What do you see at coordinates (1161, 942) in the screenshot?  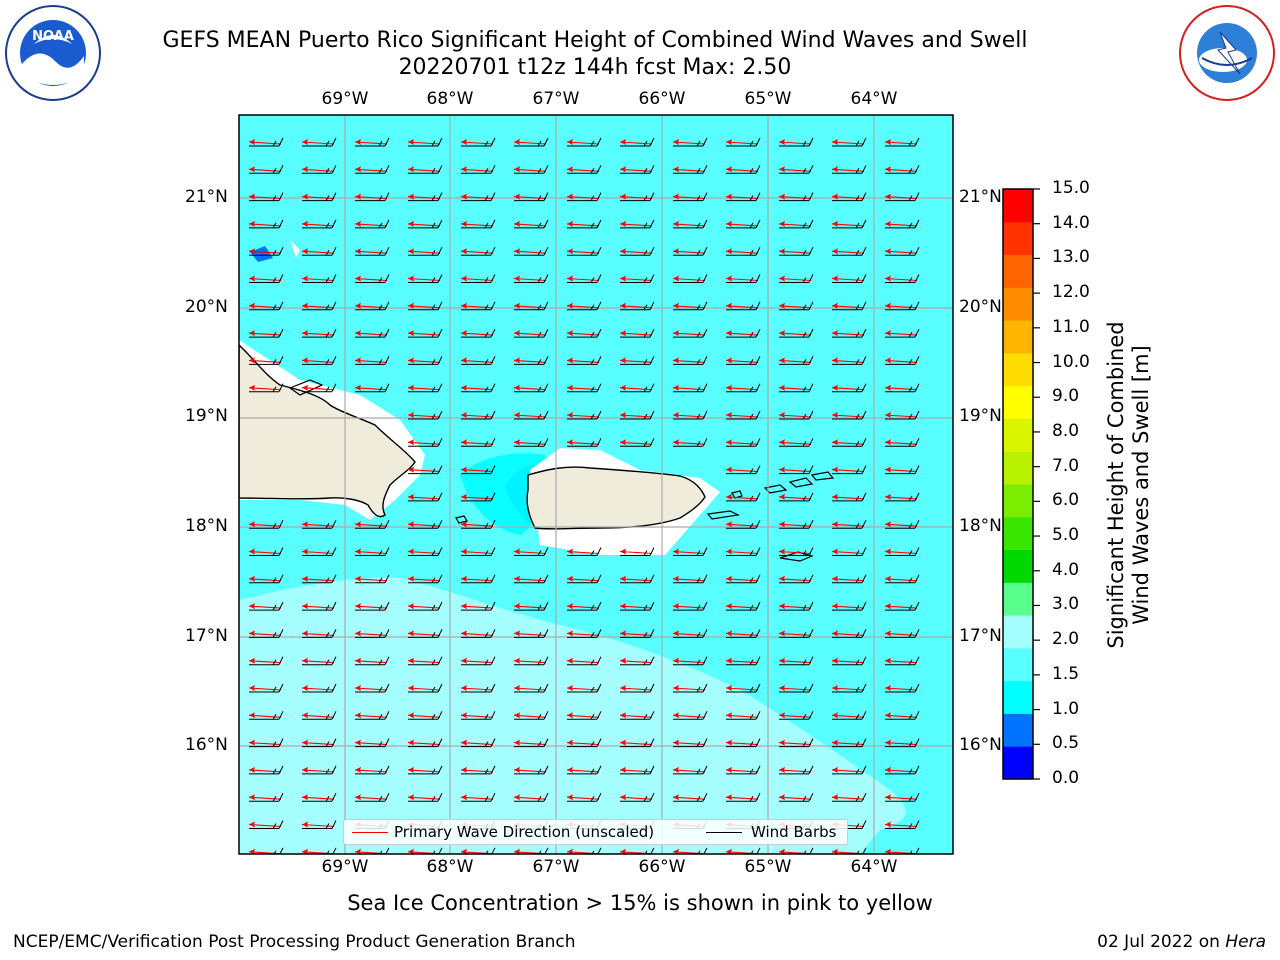 I see `footer-date-text: 02 Jul 2022 on` at bounding box center [1161, 942].